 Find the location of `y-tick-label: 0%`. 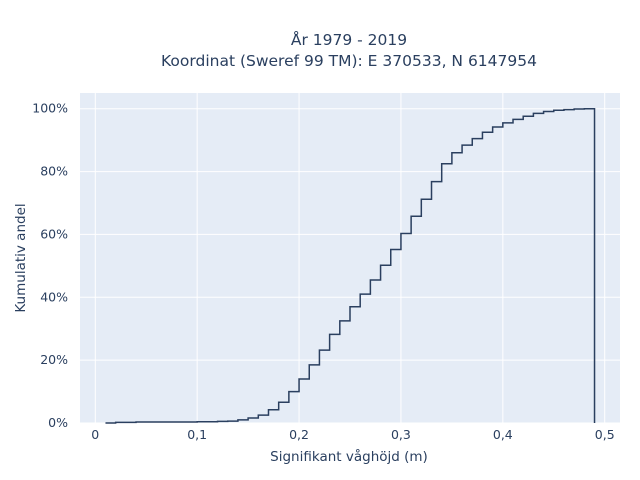

y-tick-label: 0% is located at coordinates (58, 422).